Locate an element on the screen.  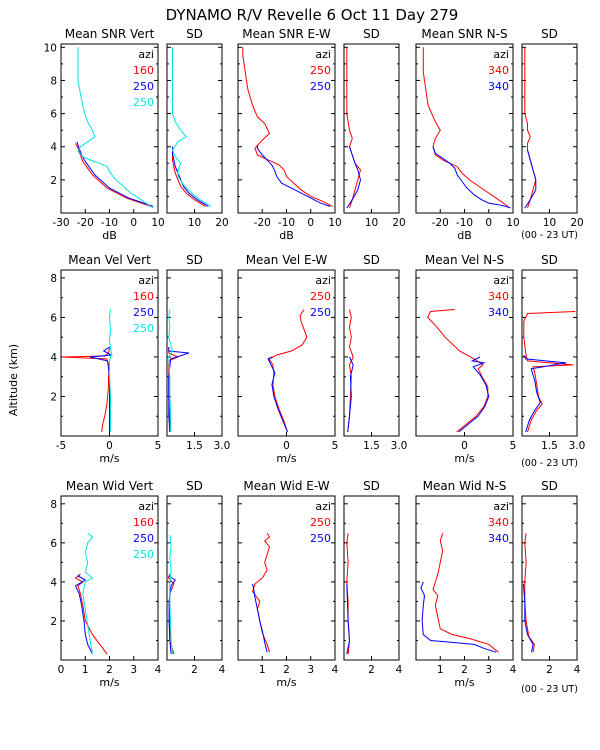
panel-title: Mean Wid Vert is located at coordinates (109, 486).